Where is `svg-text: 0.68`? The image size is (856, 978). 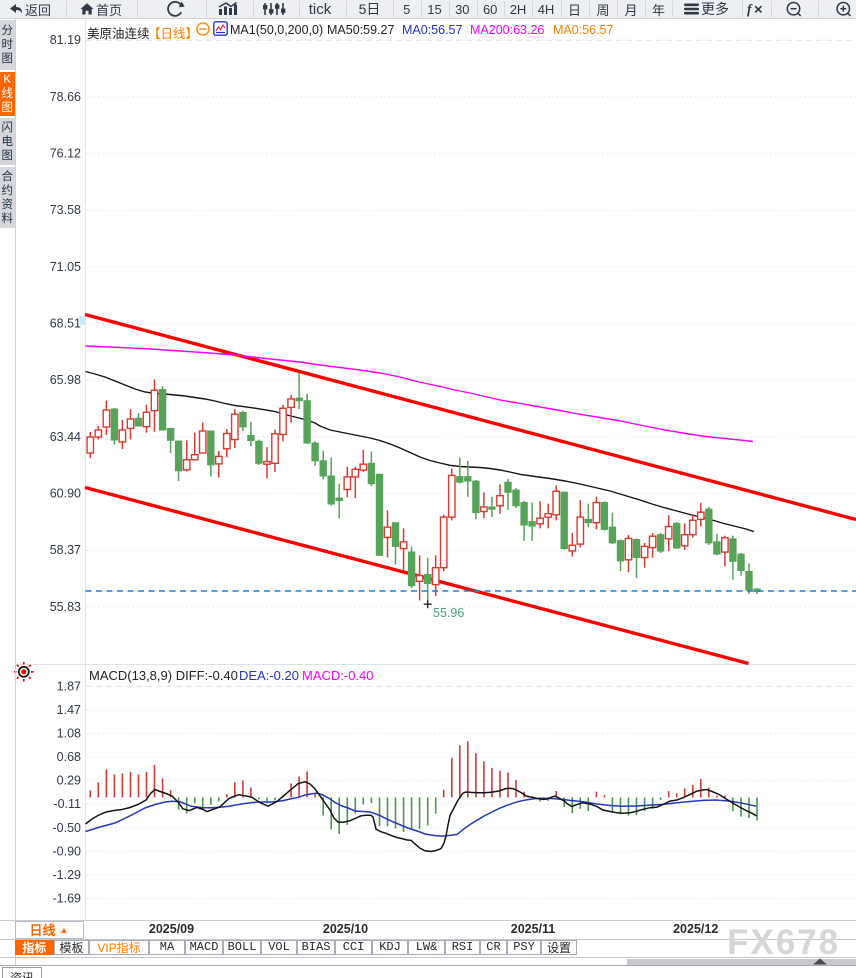
svg-text: 0.68 is located at coordinates (69, 757).